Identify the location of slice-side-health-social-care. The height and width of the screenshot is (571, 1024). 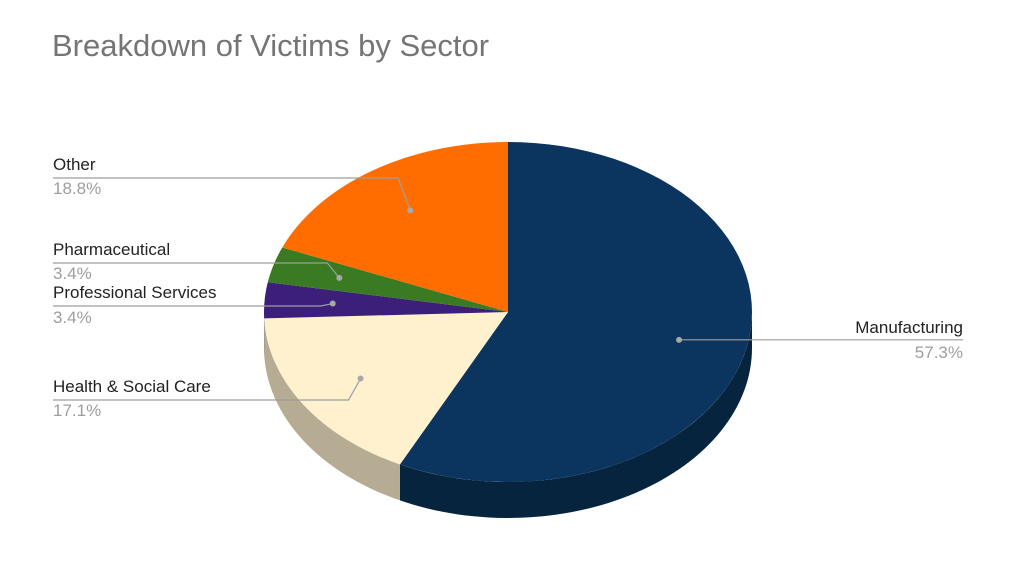
(332, 409).